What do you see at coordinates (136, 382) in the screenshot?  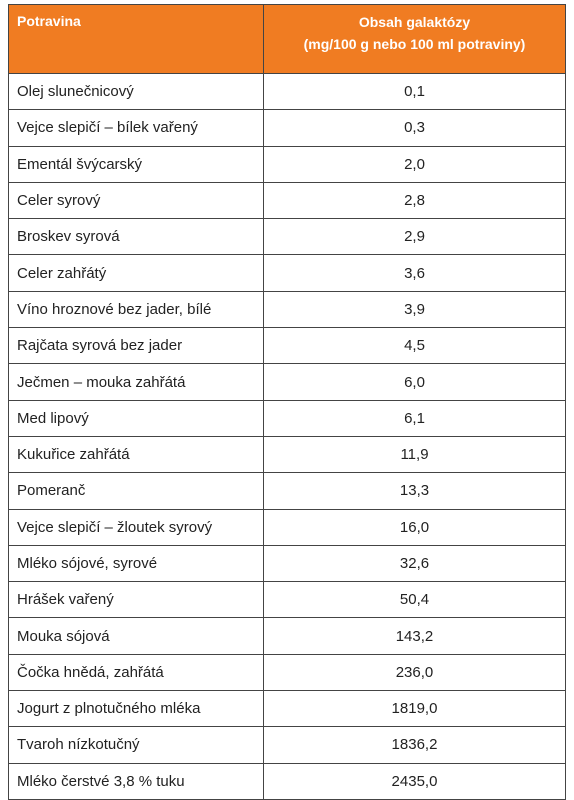 I see `food-name: Ječmen – mouka zahřátá` at bounding box center [136, 382].